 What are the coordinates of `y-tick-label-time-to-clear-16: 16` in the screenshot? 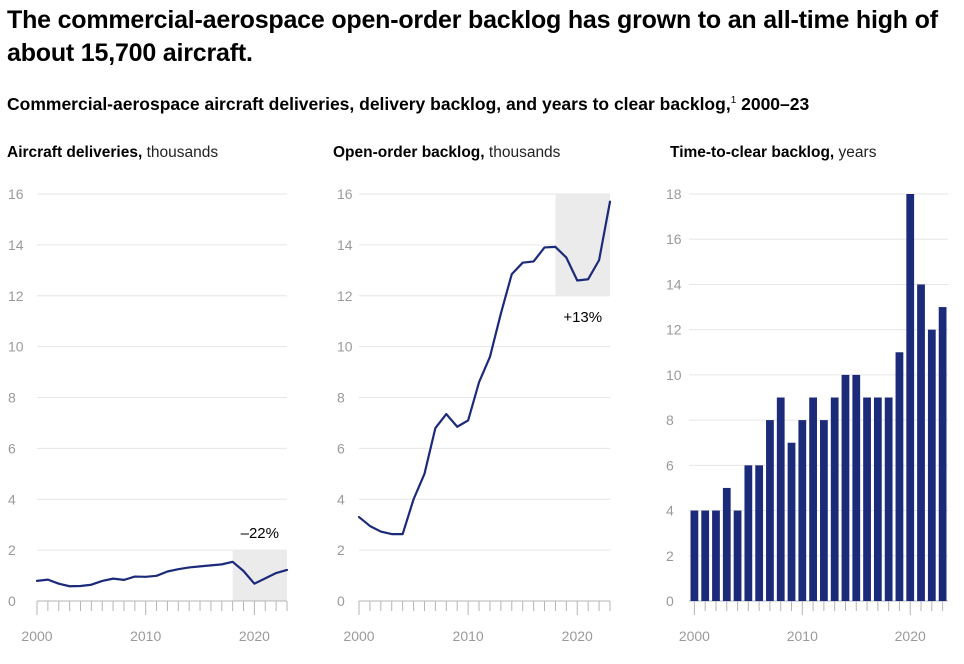 It's located at (674, 239).